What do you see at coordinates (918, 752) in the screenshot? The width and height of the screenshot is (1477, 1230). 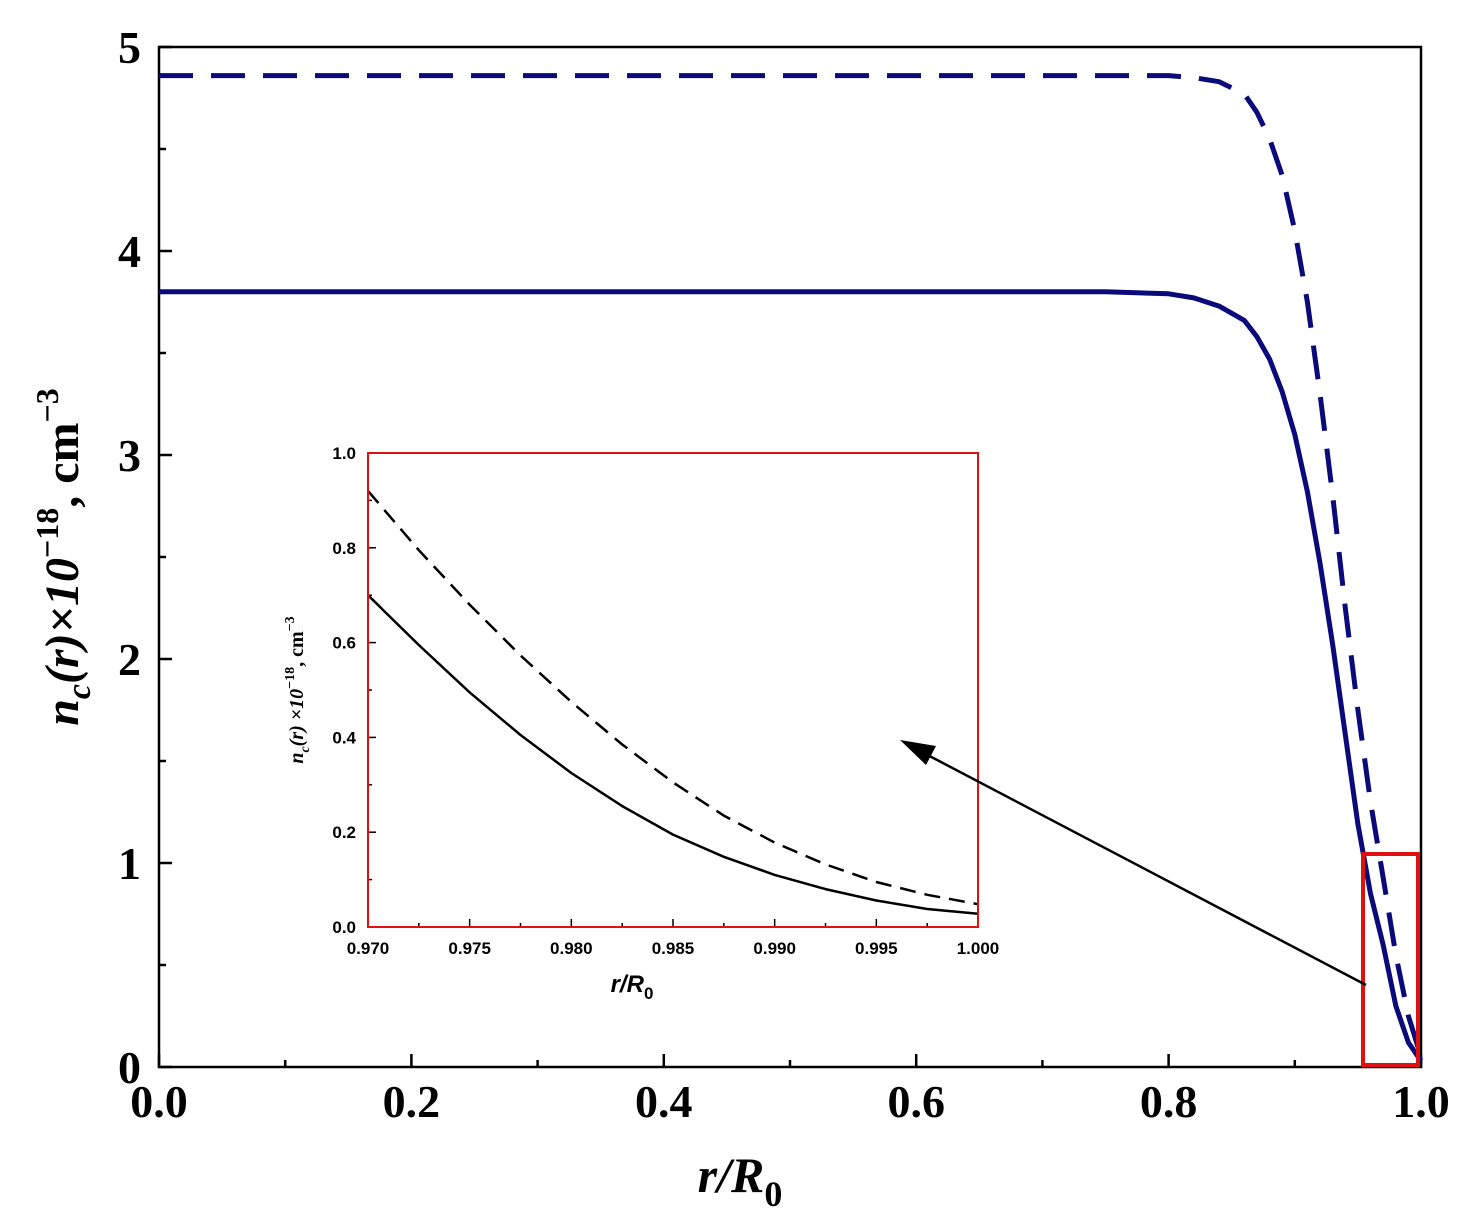 I see `zoom-arrowhead` at bounding box center [918, 752].